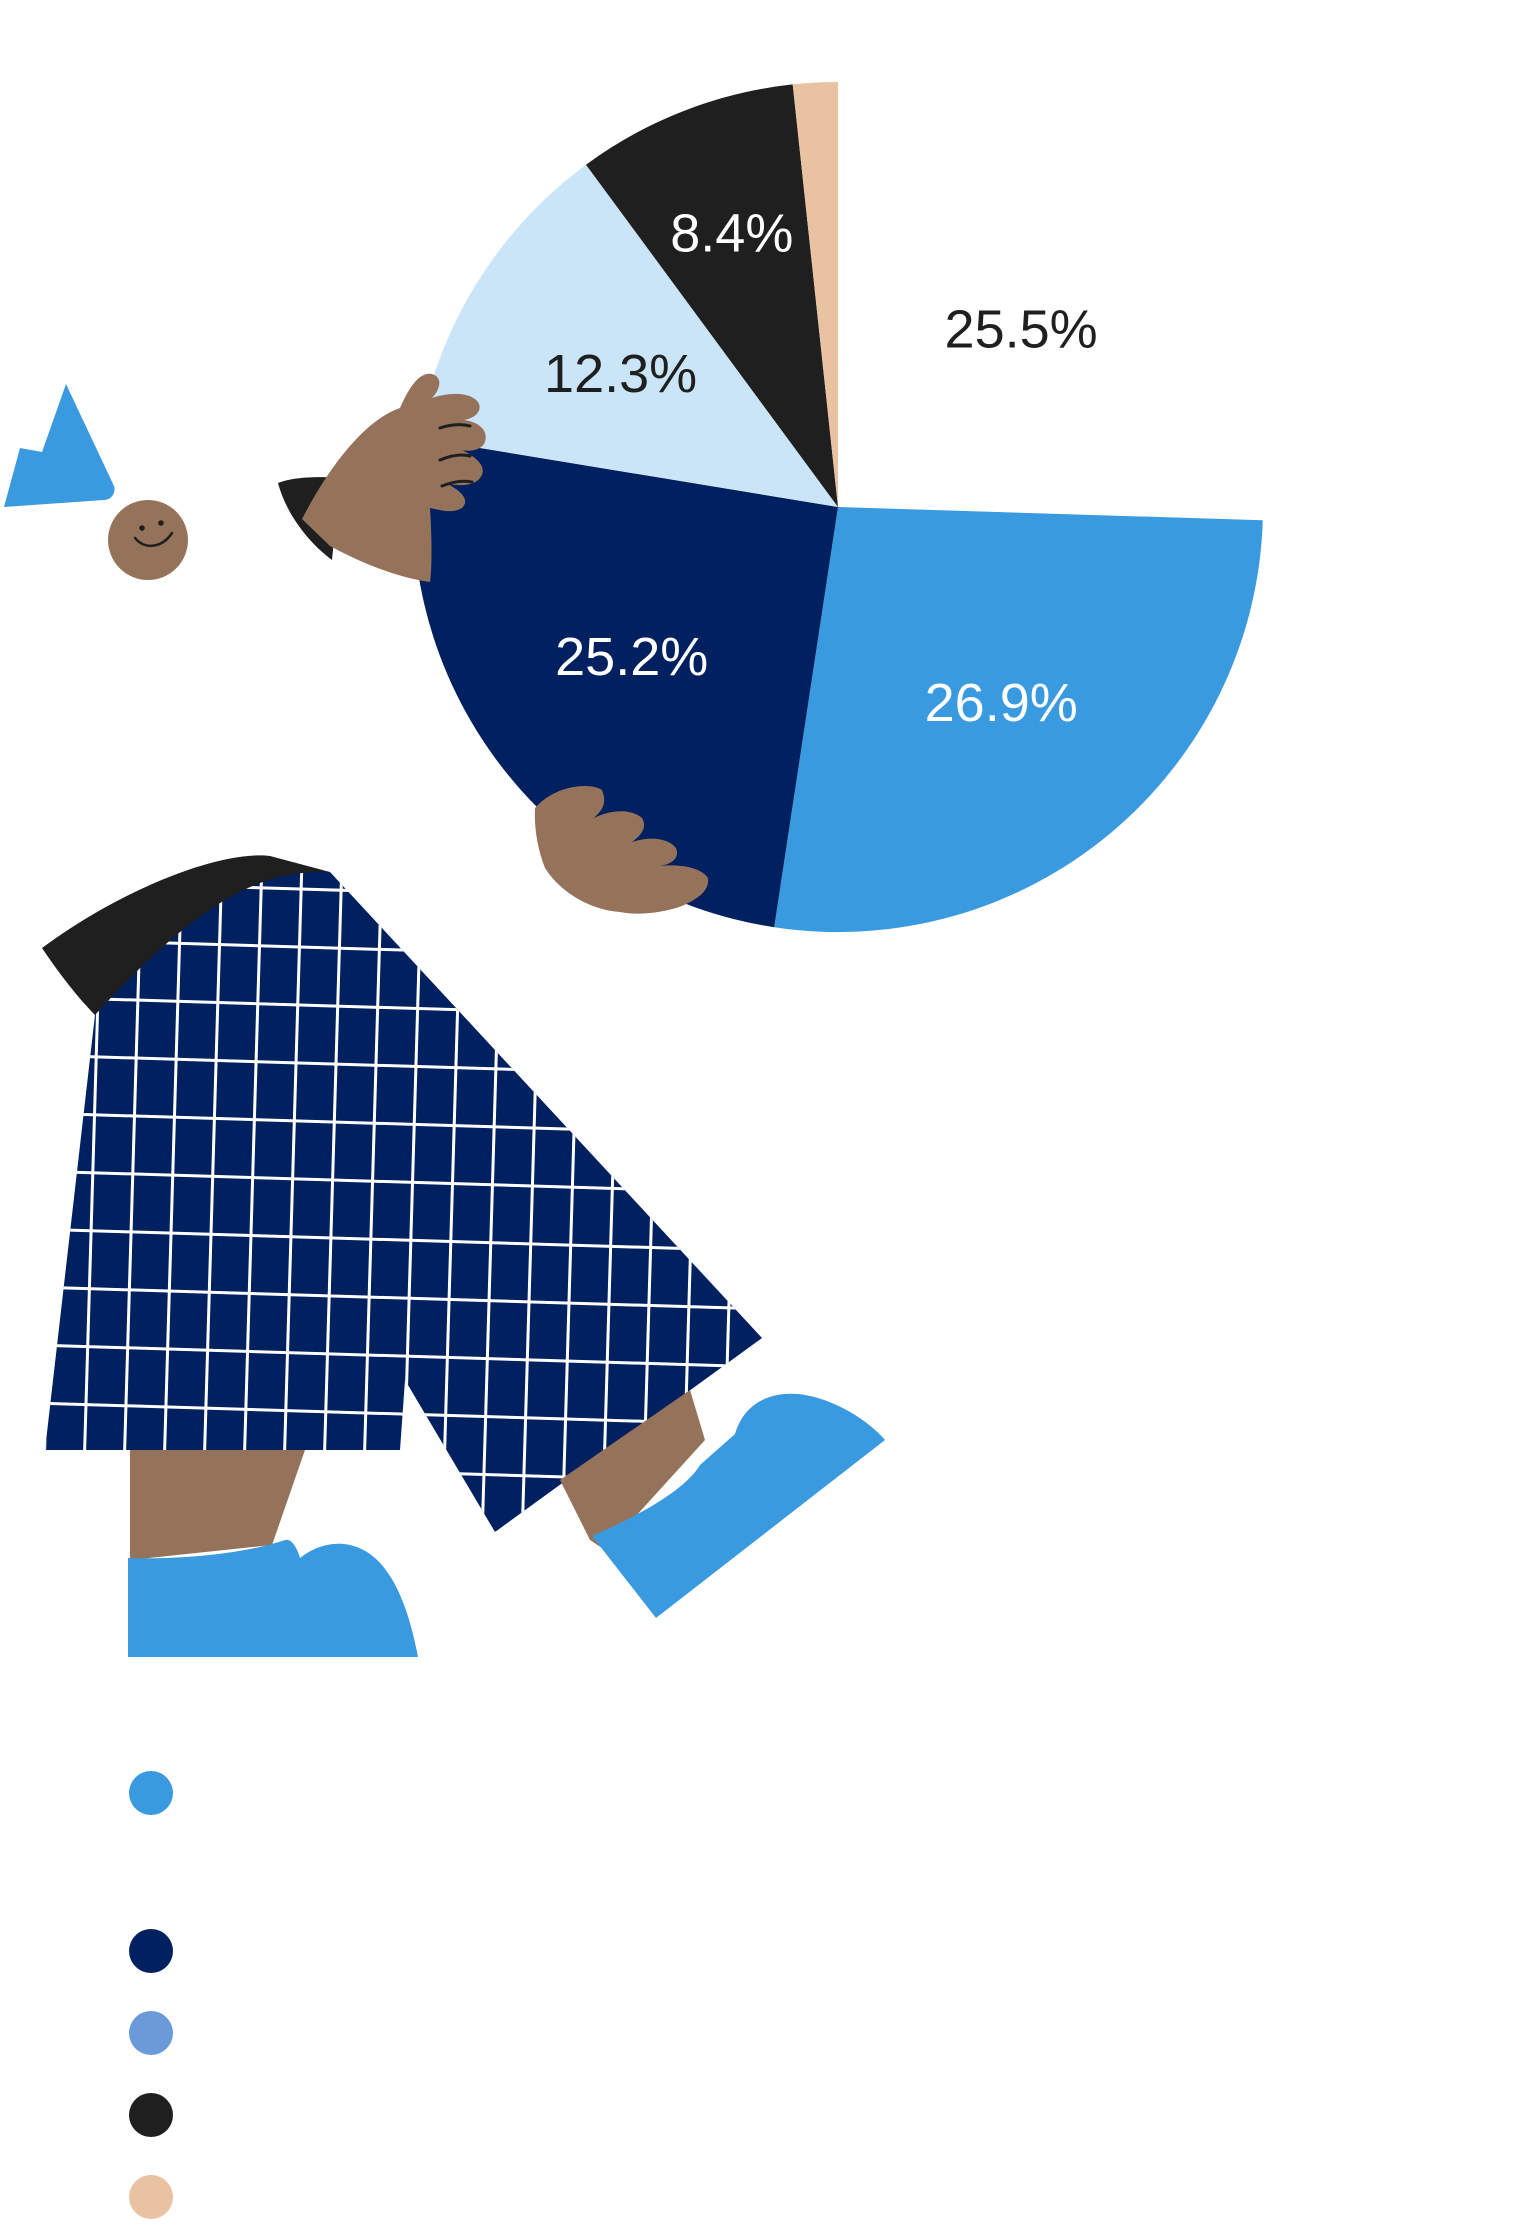 This screenshot has height=2237, width=1539. Describe the element at coordinates (738, 1505) in the screenshot. I see `right-shoe` at that location.